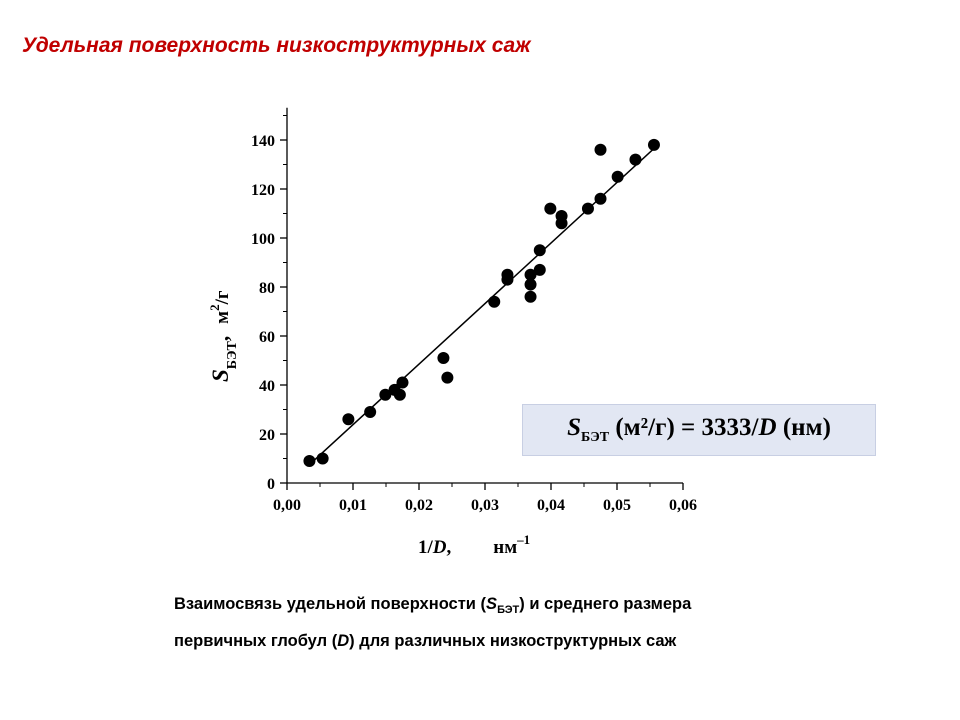 The image size is (960, 720). I want to click on x-tick-label: 0,06, so click(683, 505).